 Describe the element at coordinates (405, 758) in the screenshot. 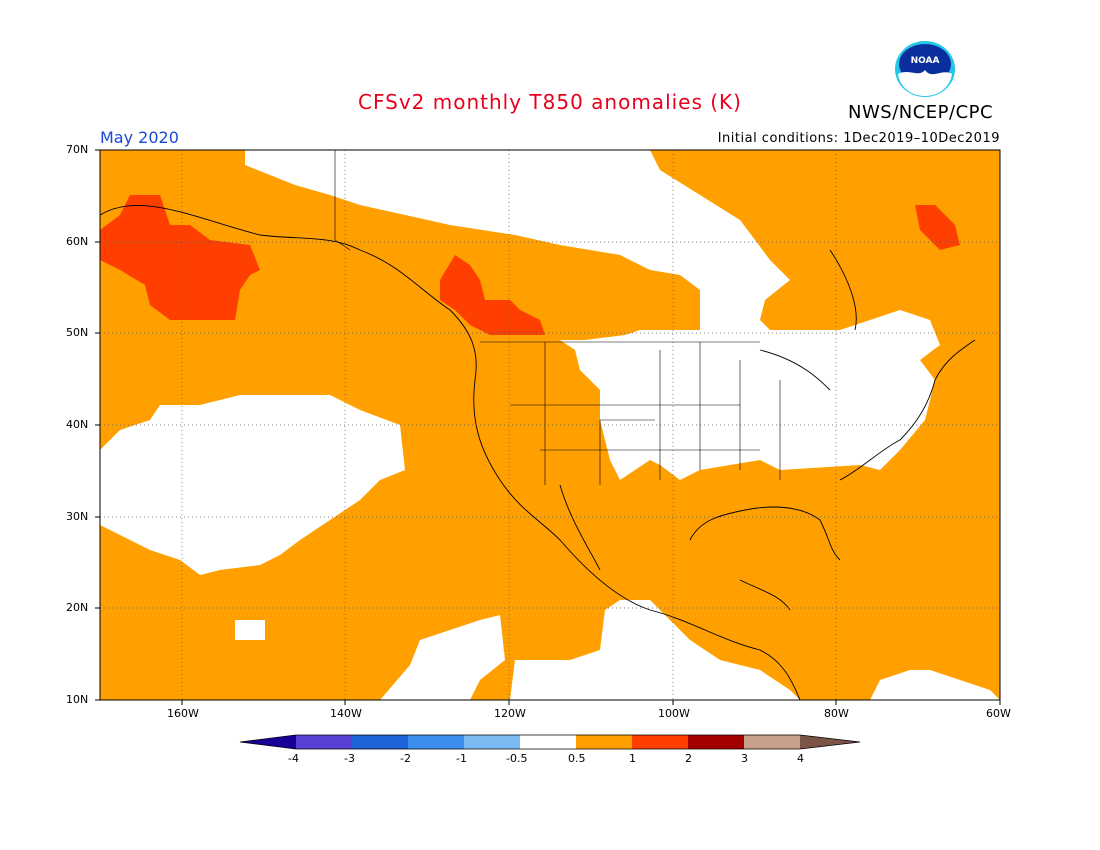

I see `colorbar-tick-2: -2` at that location.